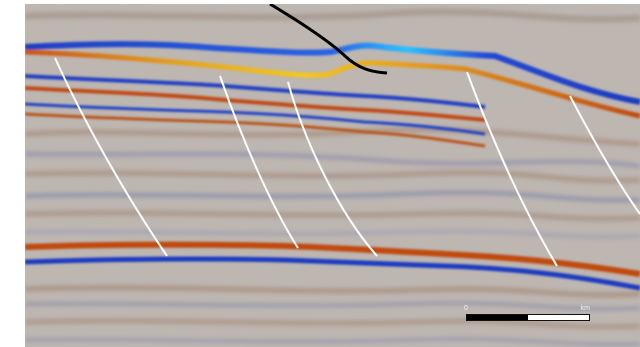  I want to click on scale-segment-dark, so click(497, 317).